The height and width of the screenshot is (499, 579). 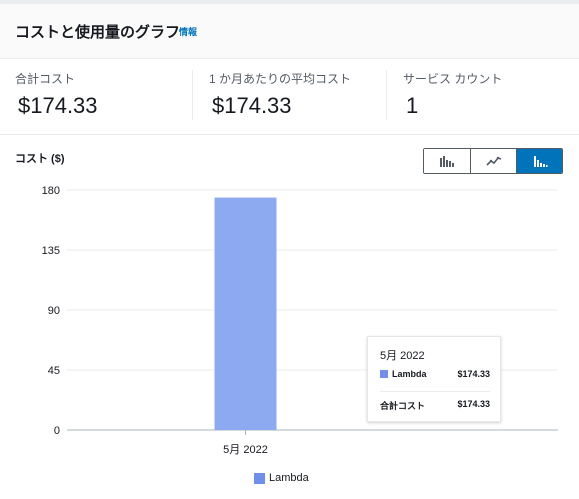 What do you see at coordinates (403, 406) in the screenshot?
I see `tooltip-total-label: 合計コスト` at bounding box center [403, 406].